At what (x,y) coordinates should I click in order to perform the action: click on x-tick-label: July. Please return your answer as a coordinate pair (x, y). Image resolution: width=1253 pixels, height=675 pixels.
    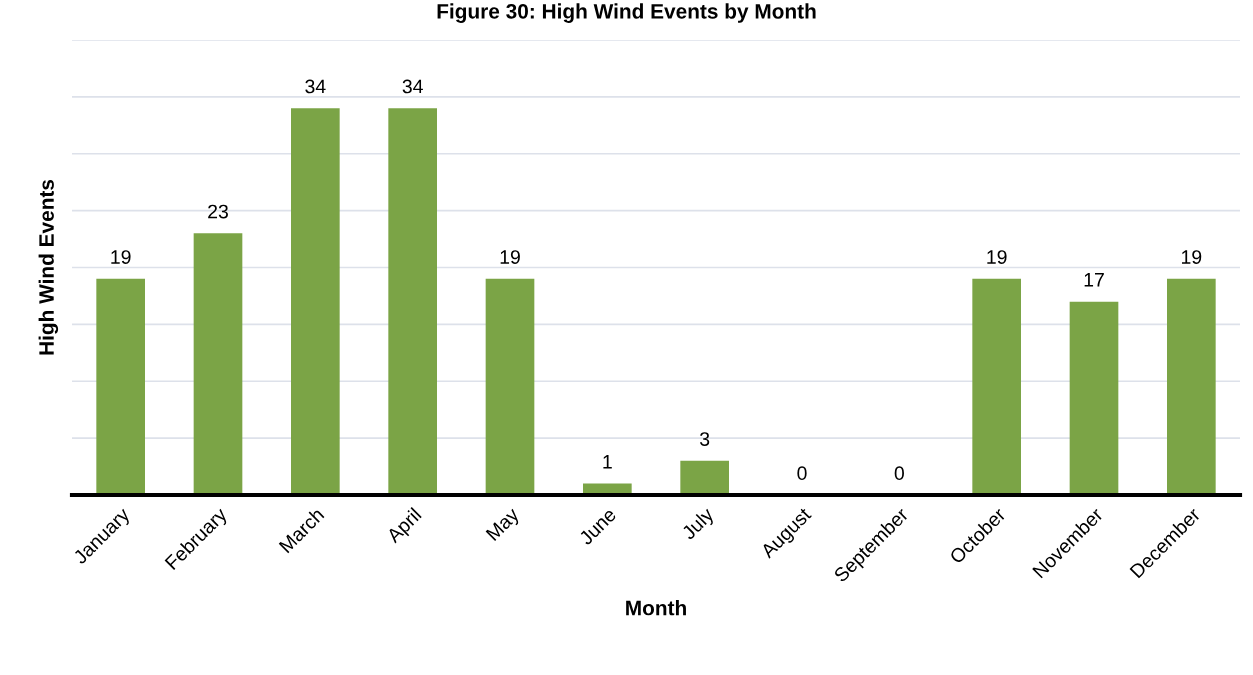
    Looking at the image, I should click on (699, 525).